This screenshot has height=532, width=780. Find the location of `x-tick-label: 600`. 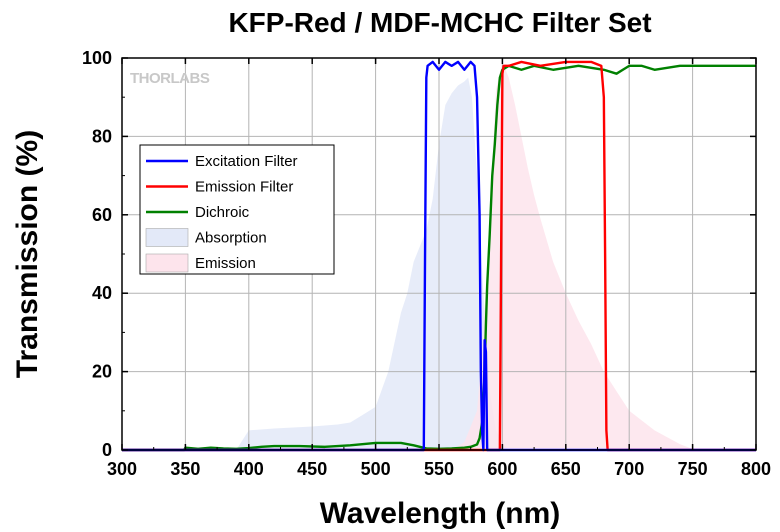

x-tick-label: 600 is located at coordinates (502, 469).